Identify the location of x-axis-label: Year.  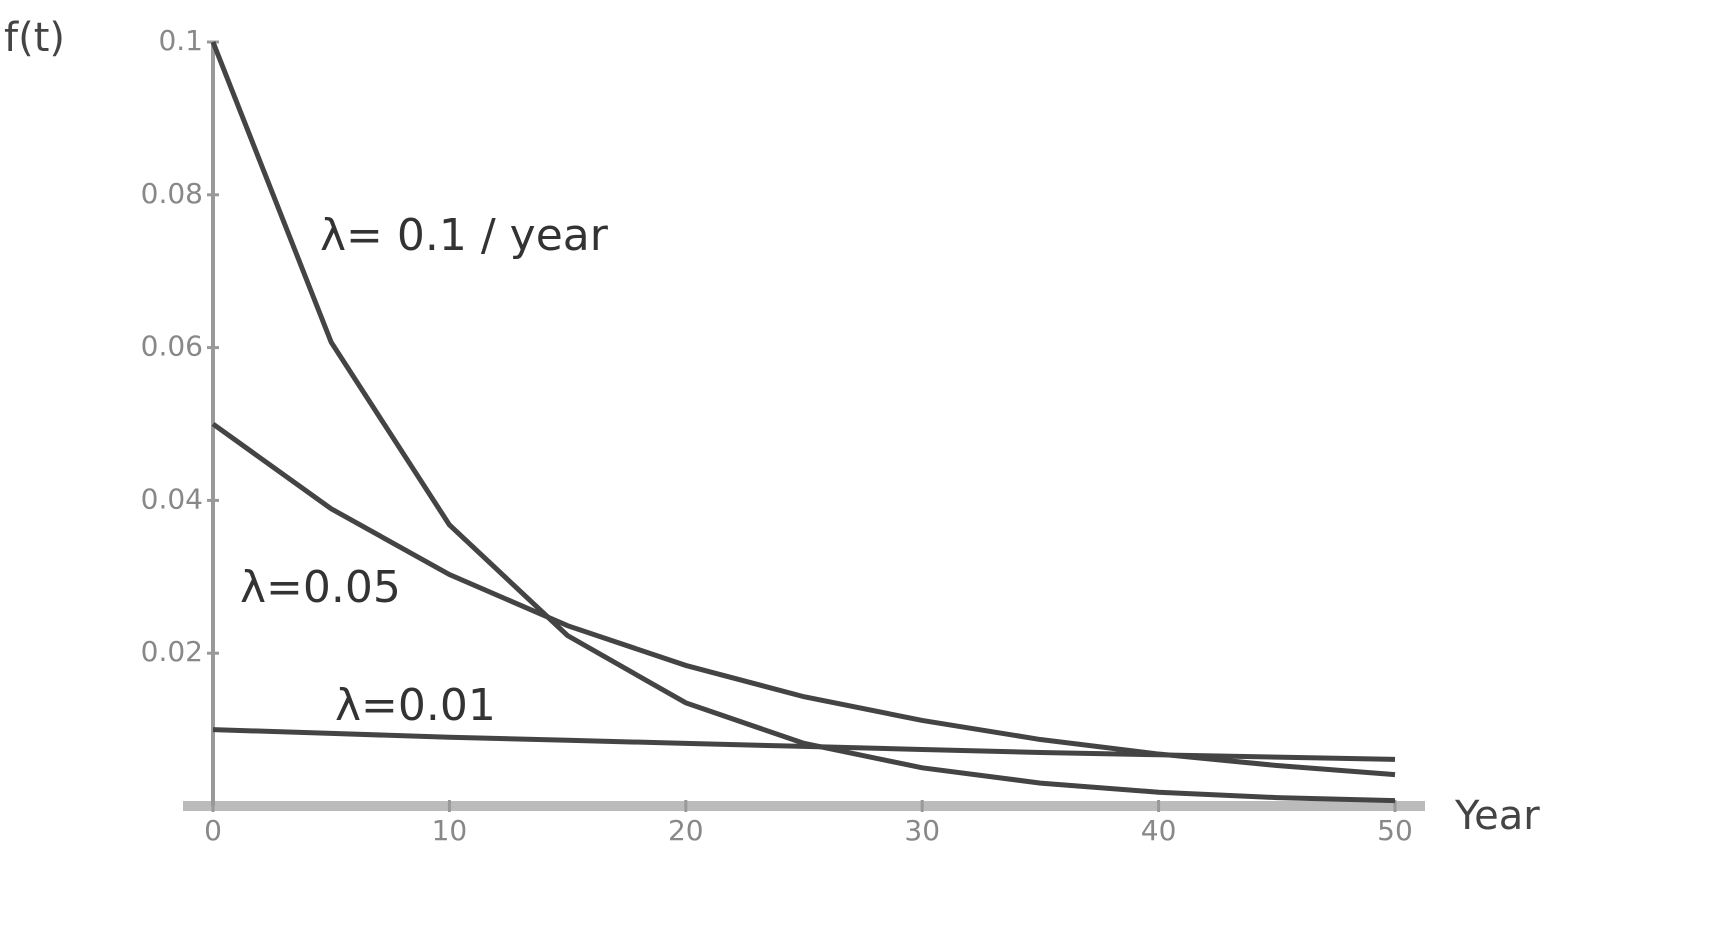
(1497, 816).